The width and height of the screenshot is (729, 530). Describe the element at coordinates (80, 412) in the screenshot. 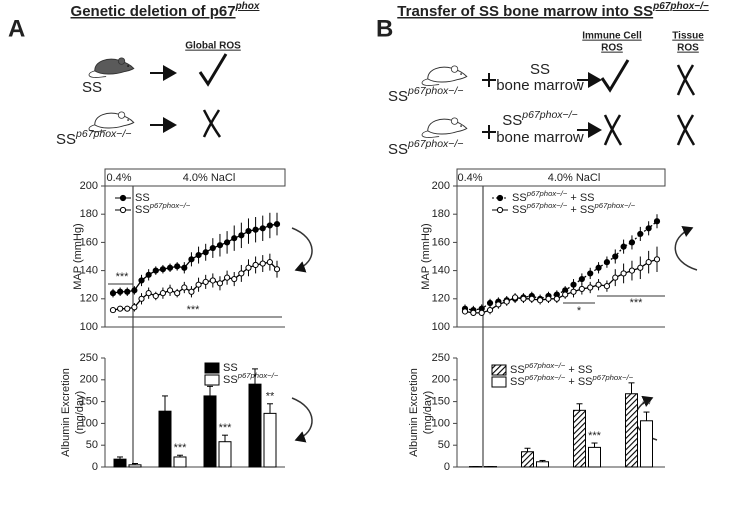

I see `y-axis-label: (mg/day)` at that location.